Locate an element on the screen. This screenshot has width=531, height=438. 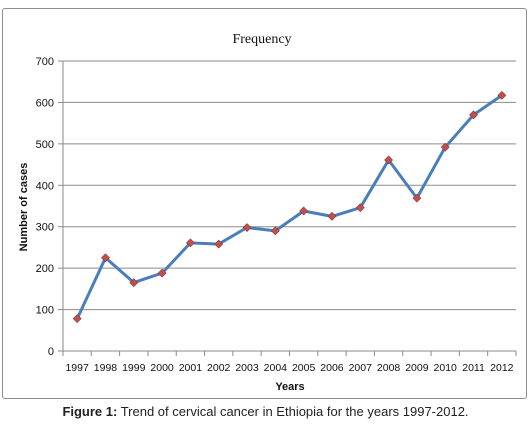
x-tick-label: 2011 is located at coordinates (473, 368).